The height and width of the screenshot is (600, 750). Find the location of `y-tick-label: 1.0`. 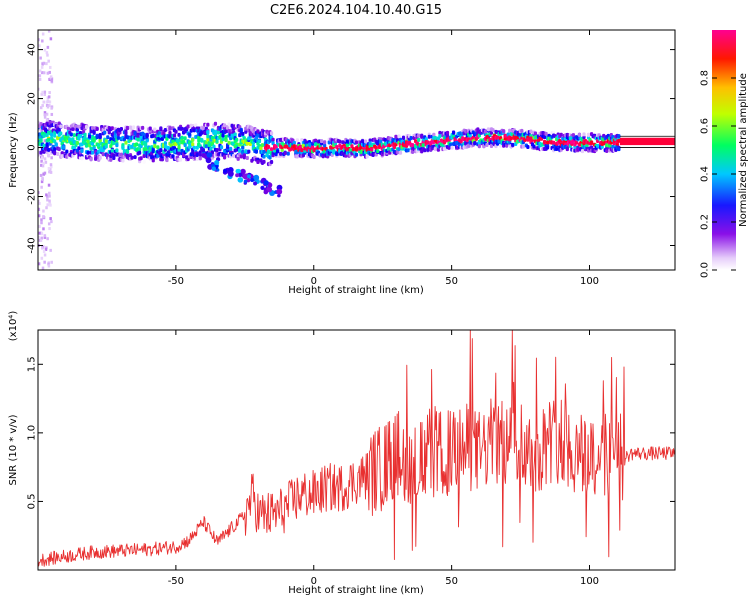

y-tick-label: 1.0 is located at coordinates (32, 433).